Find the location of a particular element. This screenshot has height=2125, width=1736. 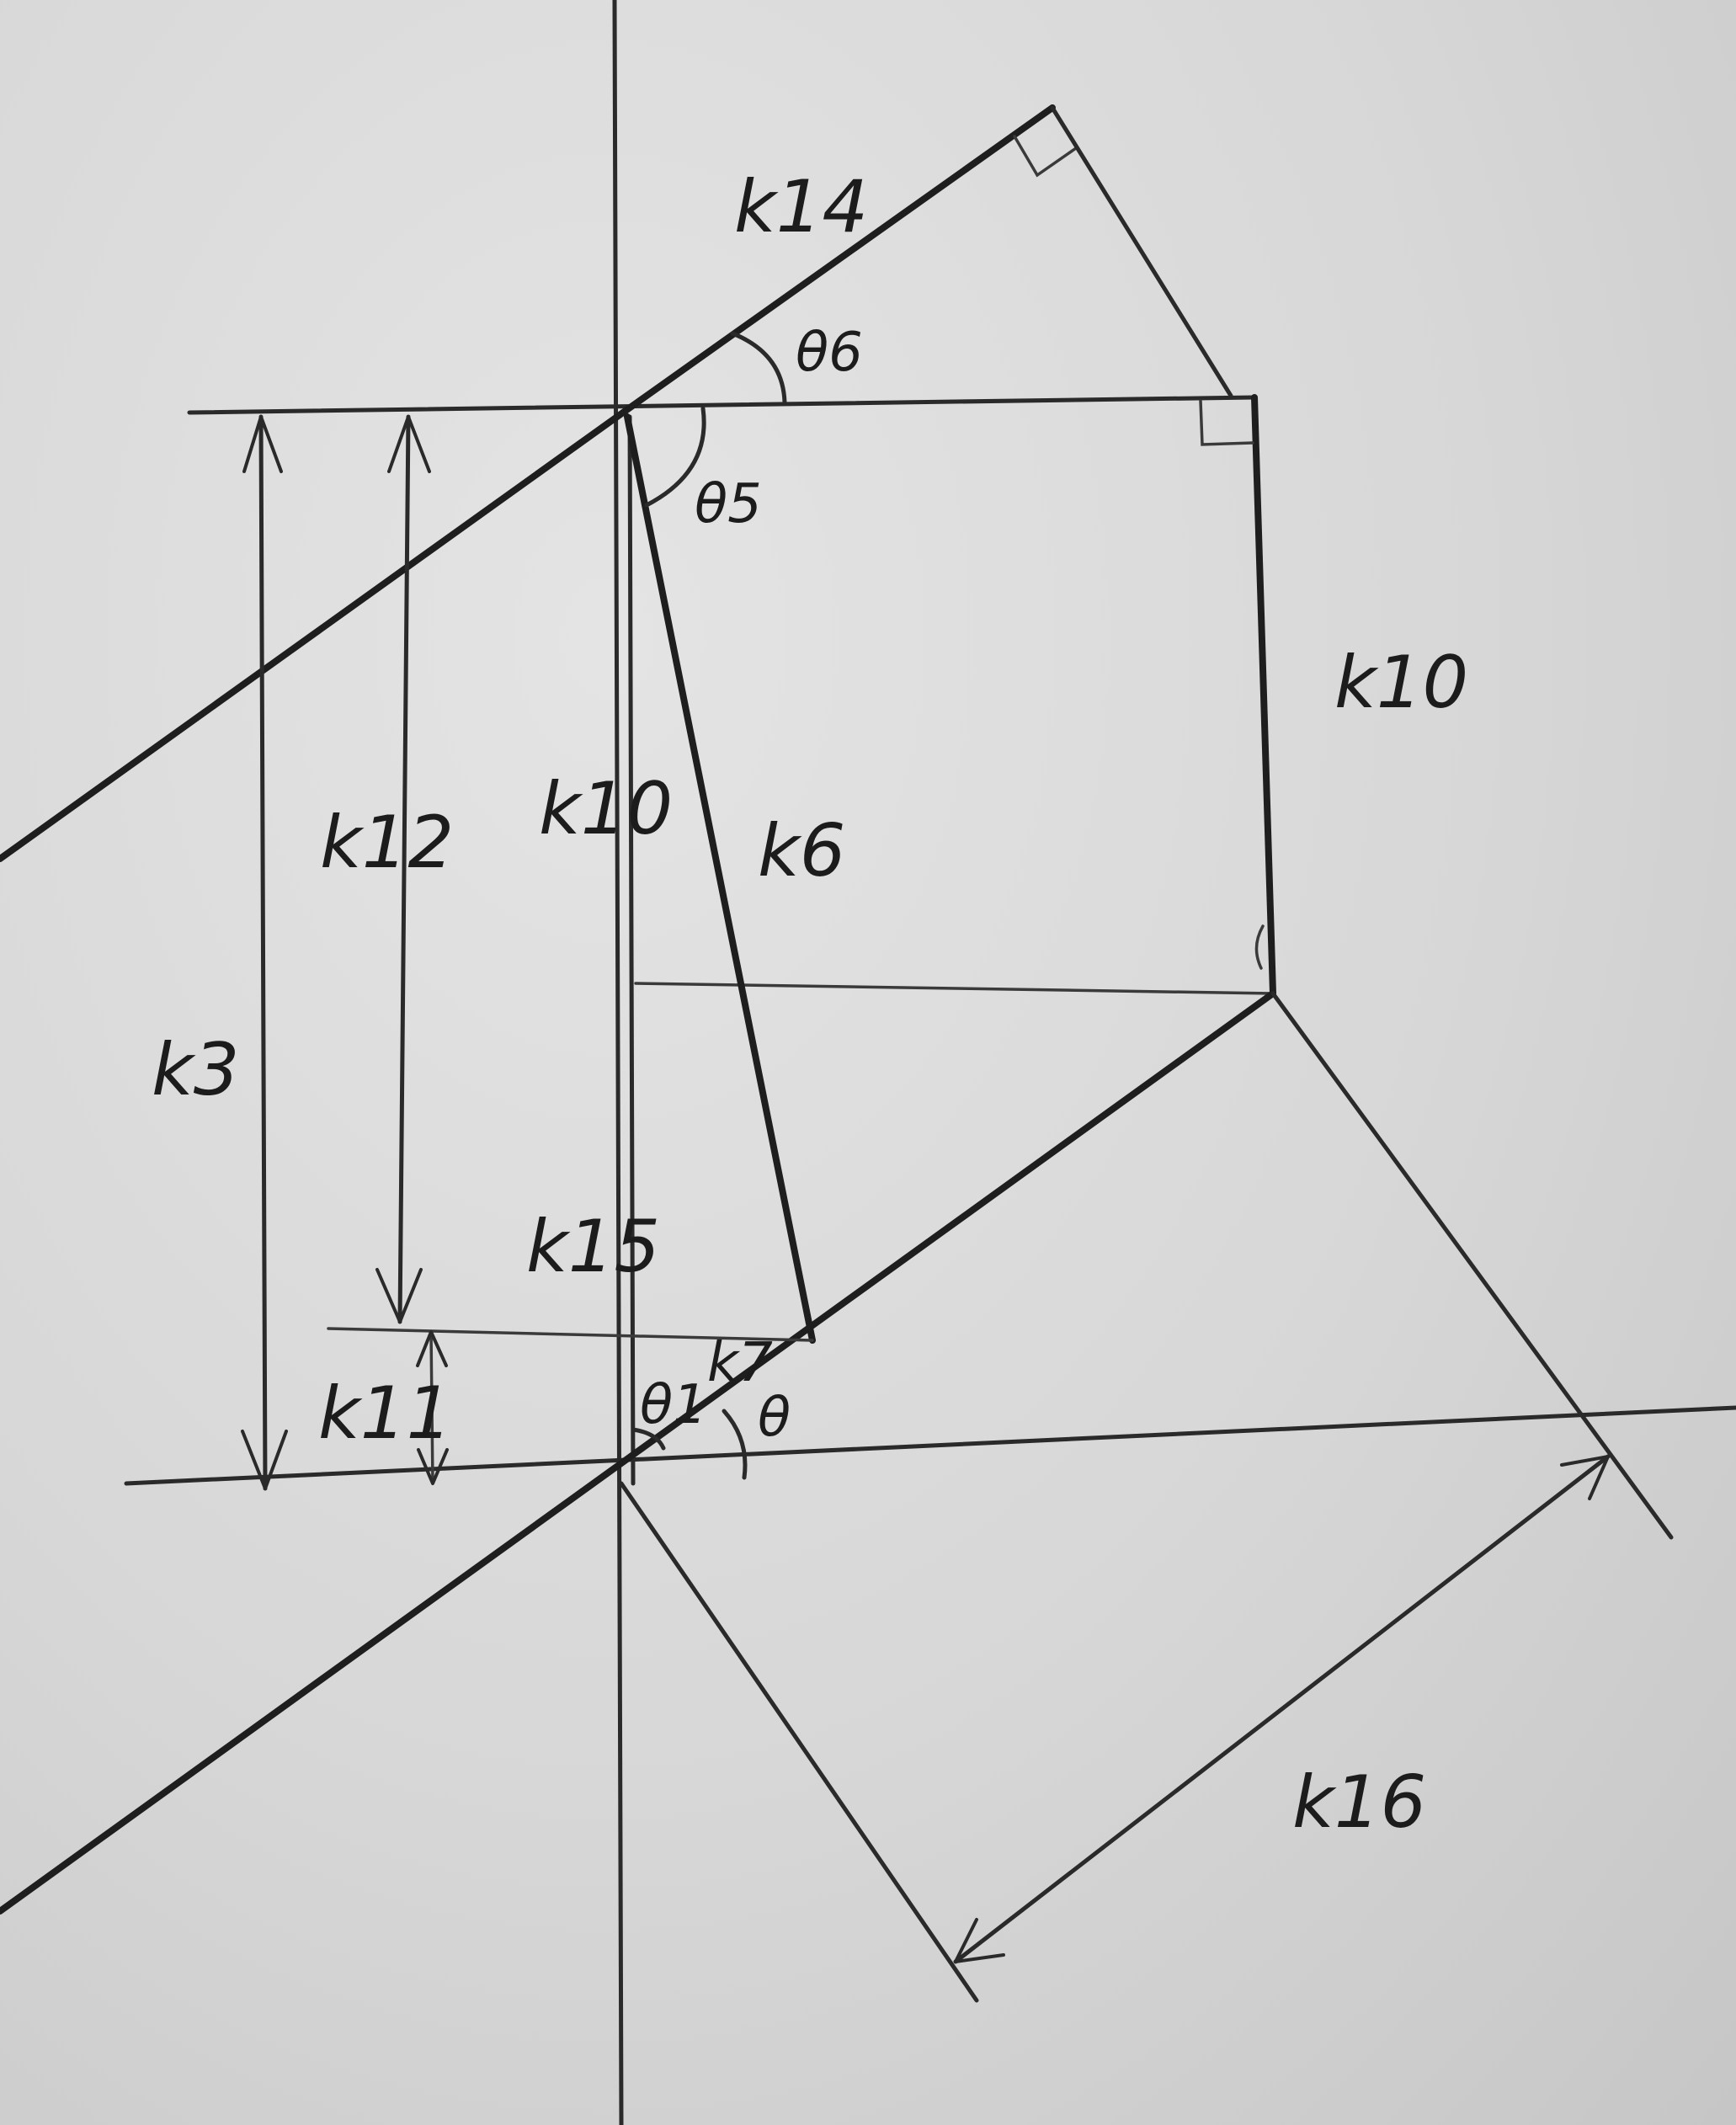

label-k16: k16 is located at coordinates (1359, 1802).